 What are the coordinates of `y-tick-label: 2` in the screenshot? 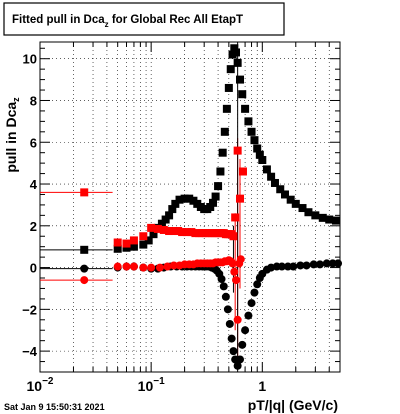 It's located at (33, 226).